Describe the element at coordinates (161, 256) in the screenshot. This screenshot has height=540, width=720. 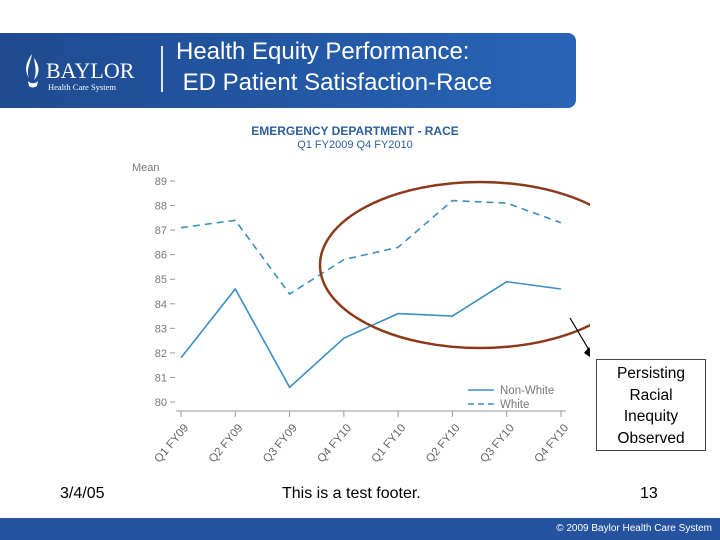
I see `y-tick-label: 86` at that location.